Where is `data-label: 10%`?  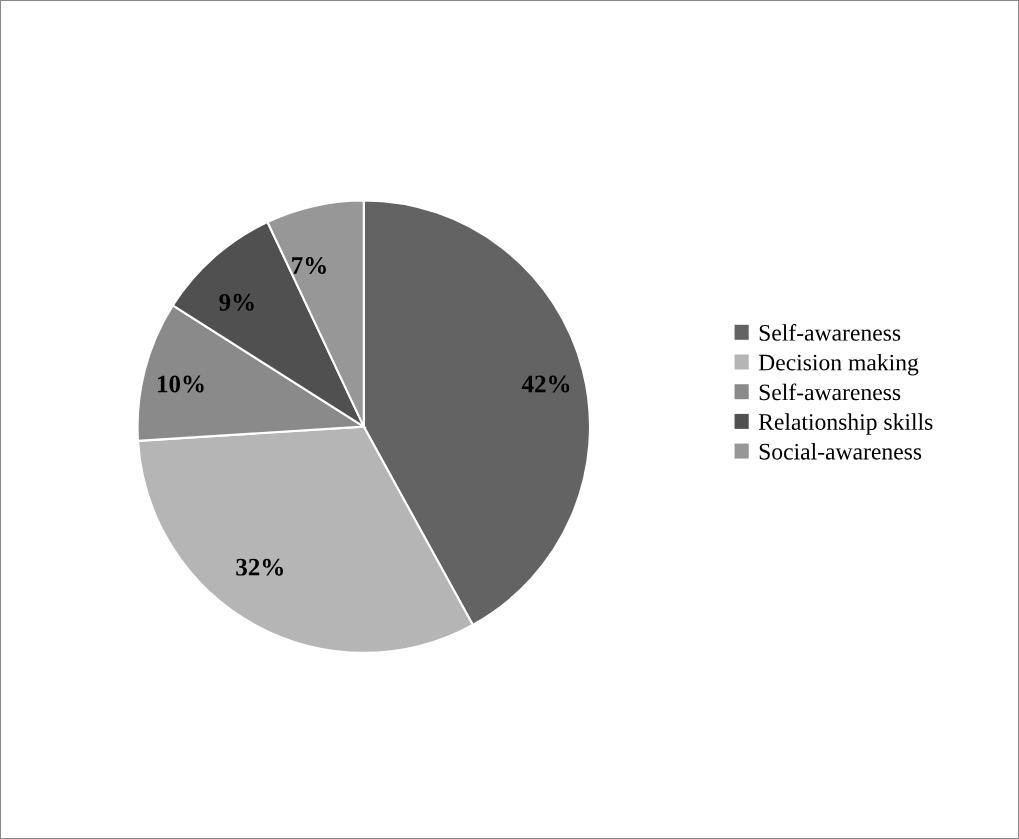
data-label: 10% is located at coordinates (181, 384).